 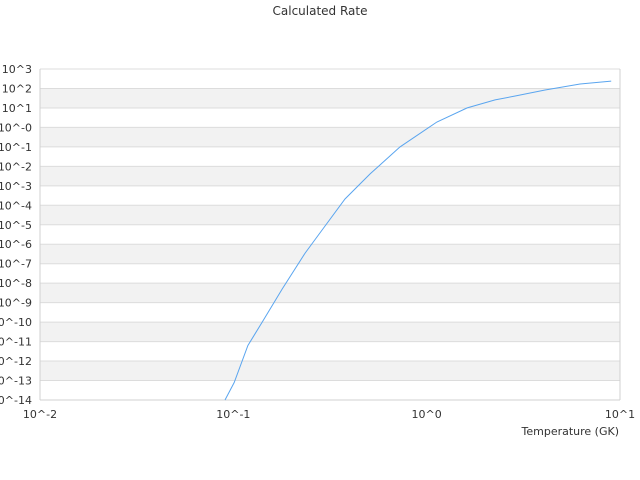 What do you see at coordinates (16, 400) in the screenshot?
I see `y-tick-label: 10^-14` at bounding box center [16, 400].